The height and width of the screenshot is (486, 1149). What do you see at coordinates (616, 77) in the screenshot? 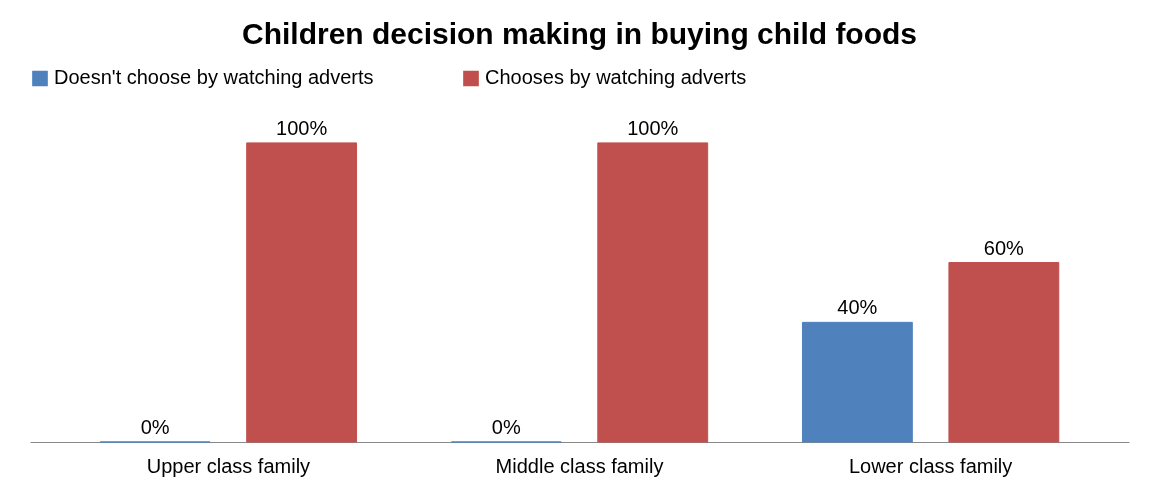
I see `legend-label: Chooses by watching adverts` at bounding box center [616, 77].